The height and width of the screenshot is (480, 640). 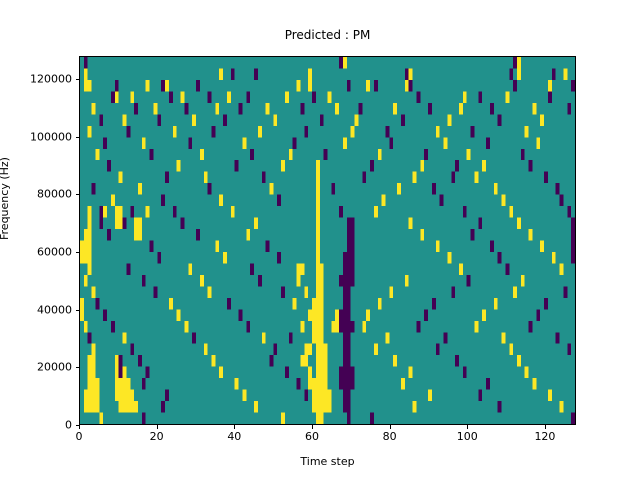 I want to click on x-tick-label: 80, so click(x=389, y=436).